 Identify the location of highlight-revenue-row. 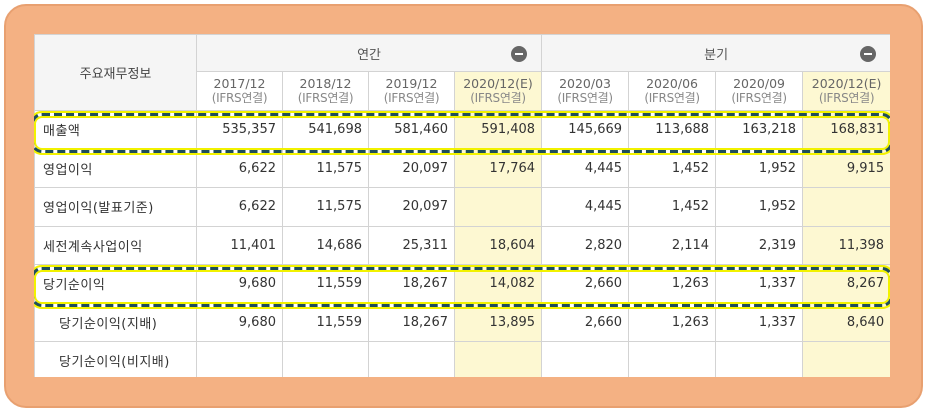
(462, 133).